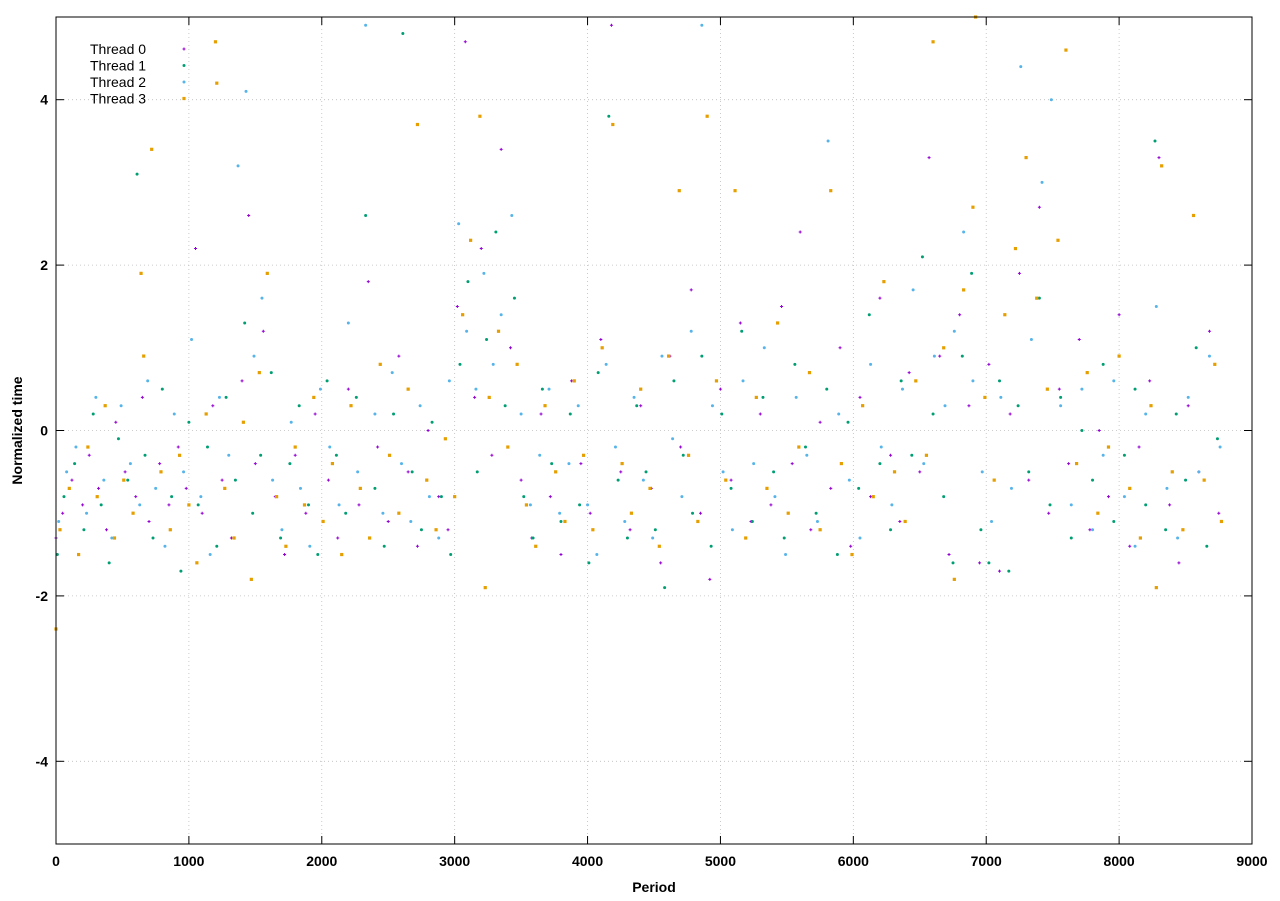 This screenshot has height=901, width=1280. What do you see at coordinates (321, 861) in the screenshot?
I see `x-tick-label: 2000` at bounding box center [321, 861].